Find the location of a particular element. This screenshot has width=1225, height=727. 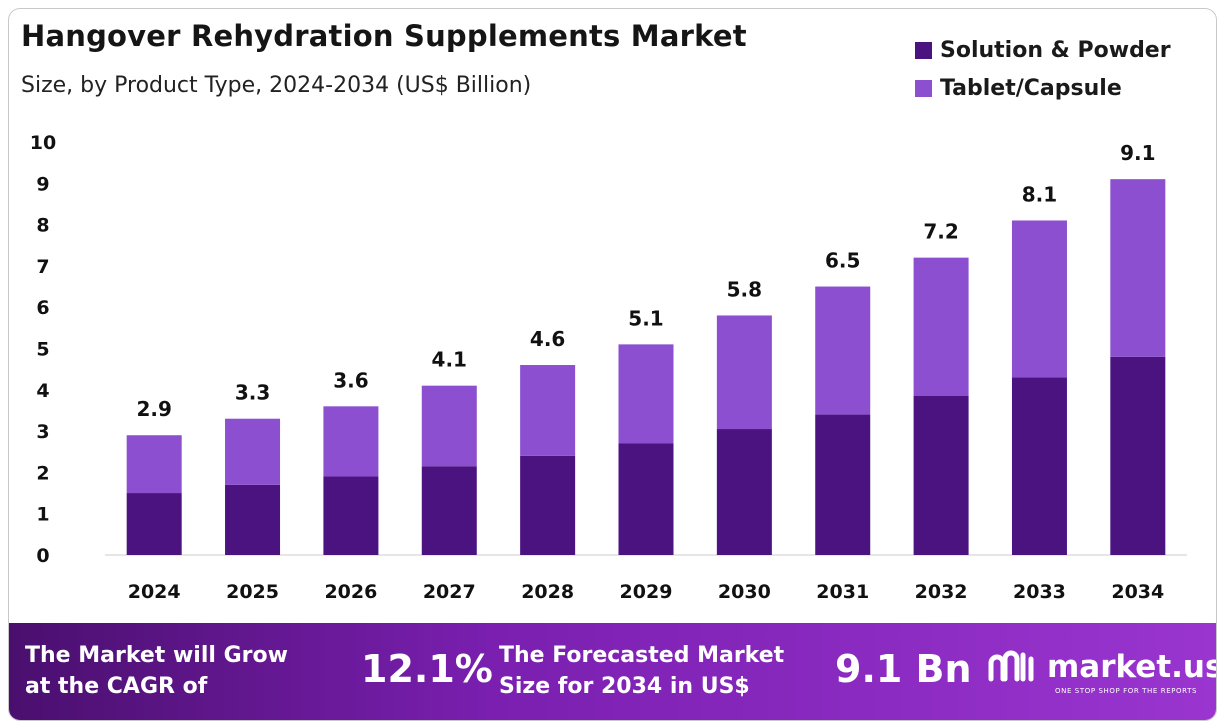

bar-tablet-2024 is located at coordinates (154, 464).